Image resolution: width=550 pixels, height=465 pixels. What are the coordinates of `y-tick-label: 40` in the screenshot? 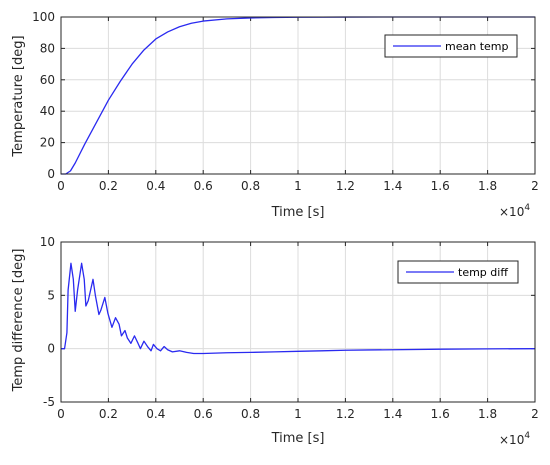 It's located at (47, 111).